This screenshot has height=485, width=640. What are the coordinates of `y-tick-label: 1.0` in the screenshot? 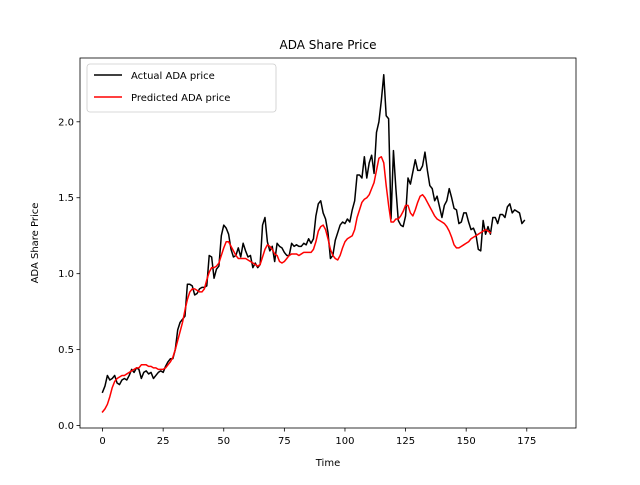 It's located at (66, 274).